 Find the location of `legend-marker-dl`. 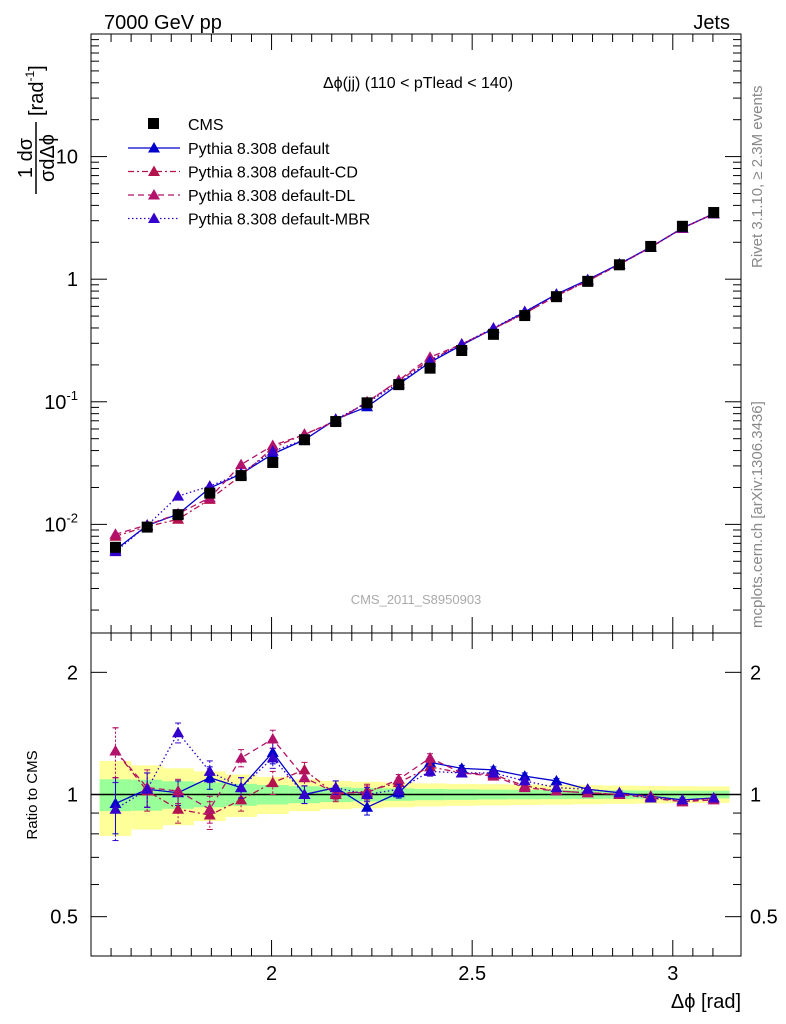

legend-marker-dl is located at coordinates (154, 194).